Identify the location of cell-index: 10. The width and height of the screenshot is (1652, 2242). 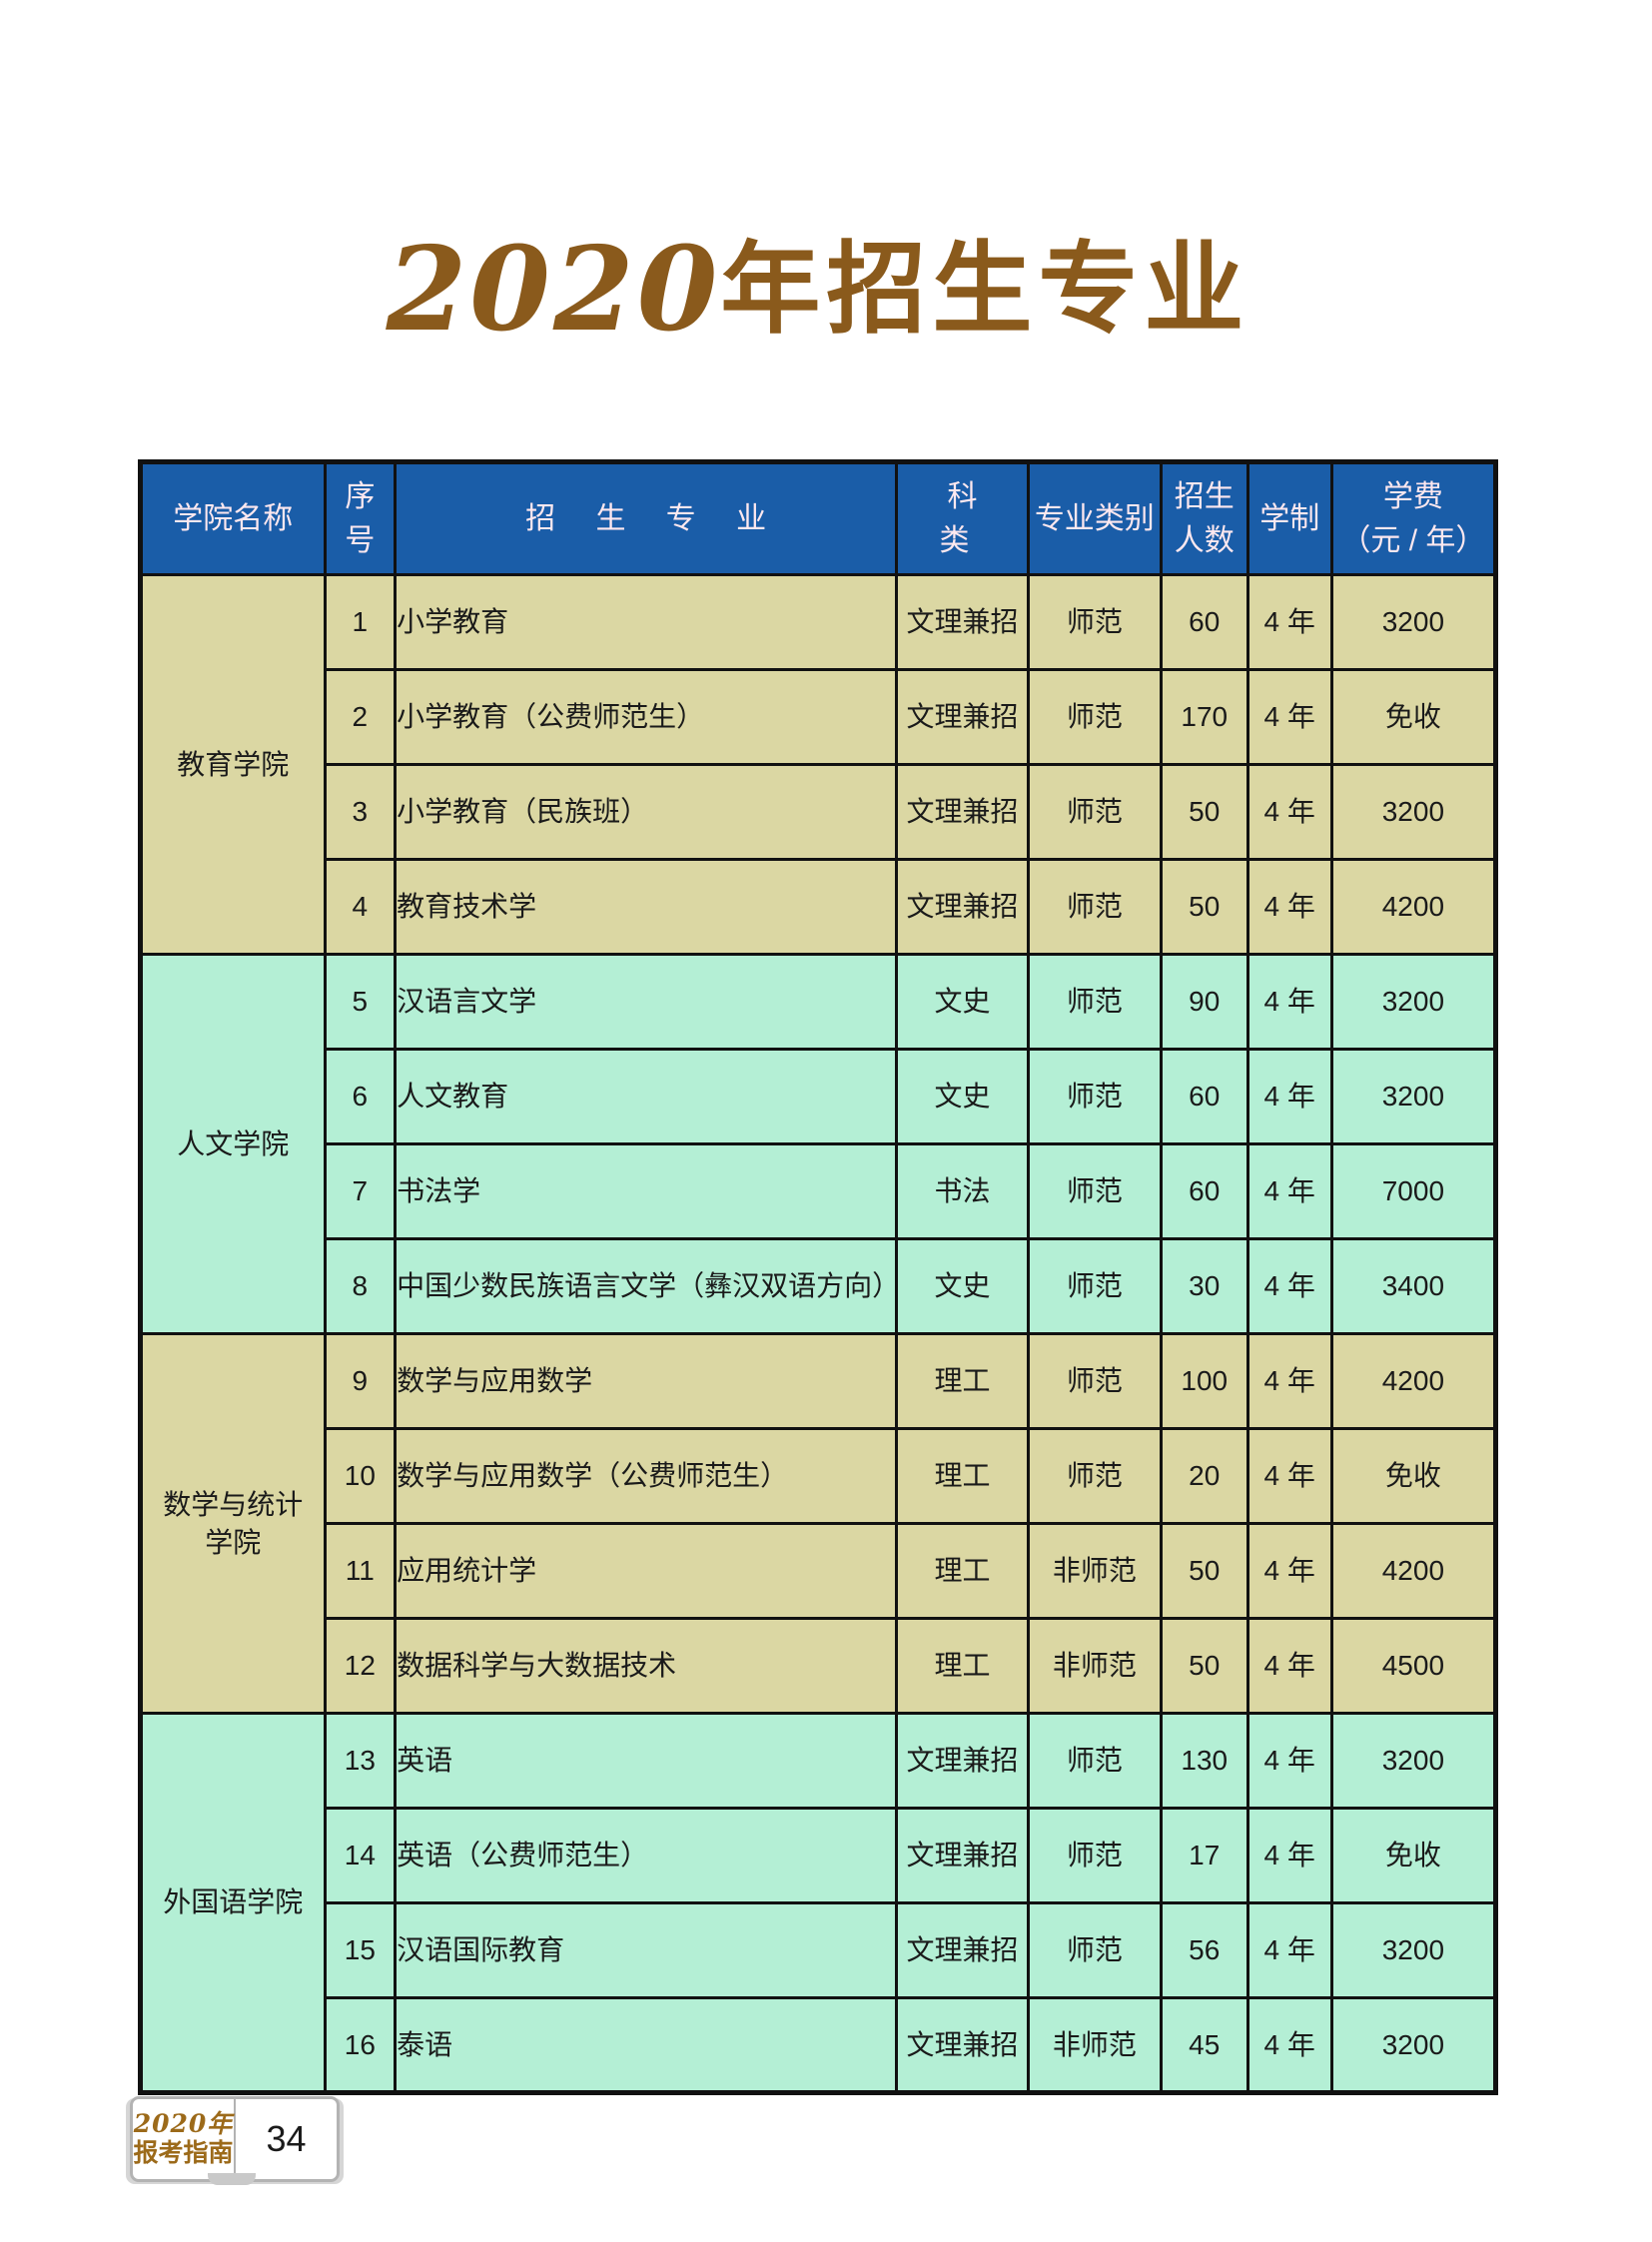
(360, 1476).